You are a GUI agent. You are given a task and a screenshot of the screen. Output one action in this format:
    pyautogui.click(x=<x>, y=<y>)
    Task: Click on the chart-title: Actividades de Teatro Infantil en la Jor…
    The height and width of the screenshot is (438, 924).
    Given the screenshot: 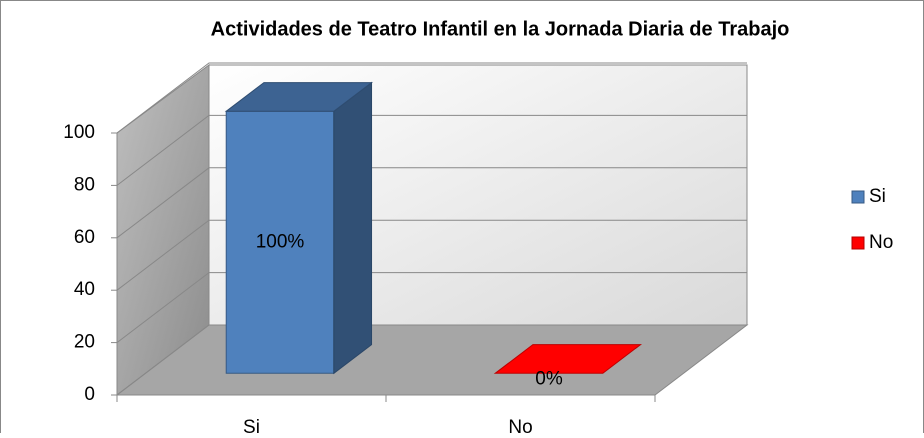 What is the action you would take?
    pyautogui.click(x=500, y=29)
    